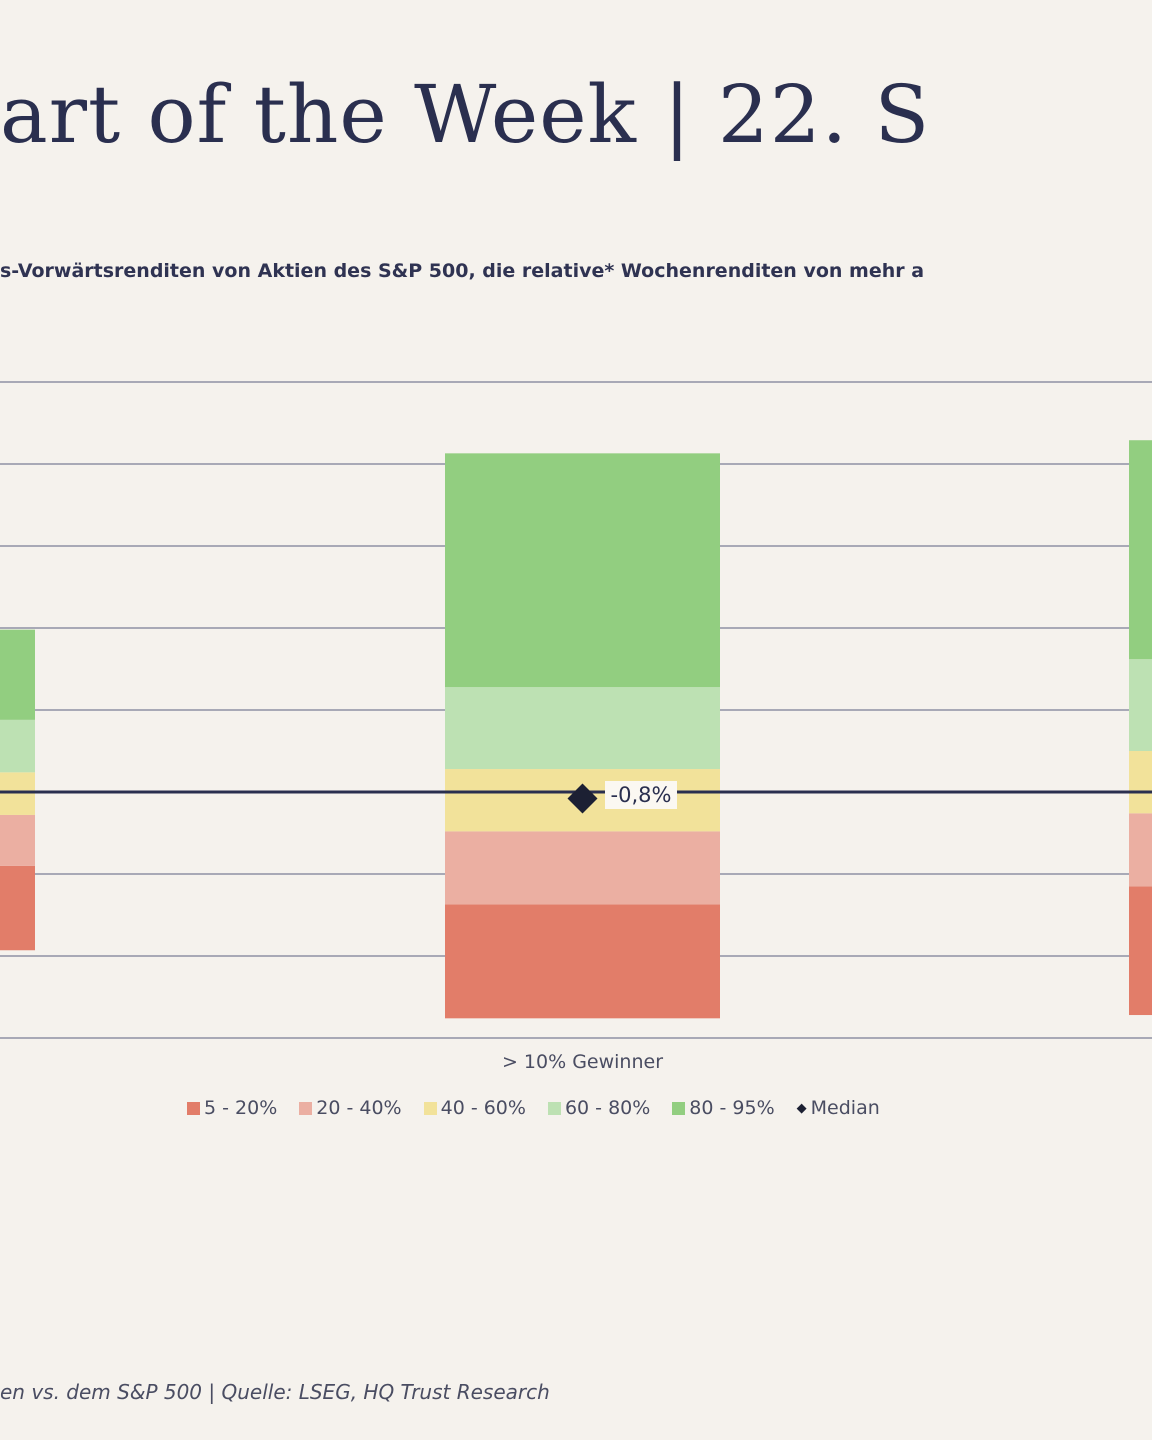 This screenshot has width=1152, height=1440. What do you see at coordinates (845, 1108) in the screenshot?
I see `legend-label: Median` at bounding box center [845, 1108].